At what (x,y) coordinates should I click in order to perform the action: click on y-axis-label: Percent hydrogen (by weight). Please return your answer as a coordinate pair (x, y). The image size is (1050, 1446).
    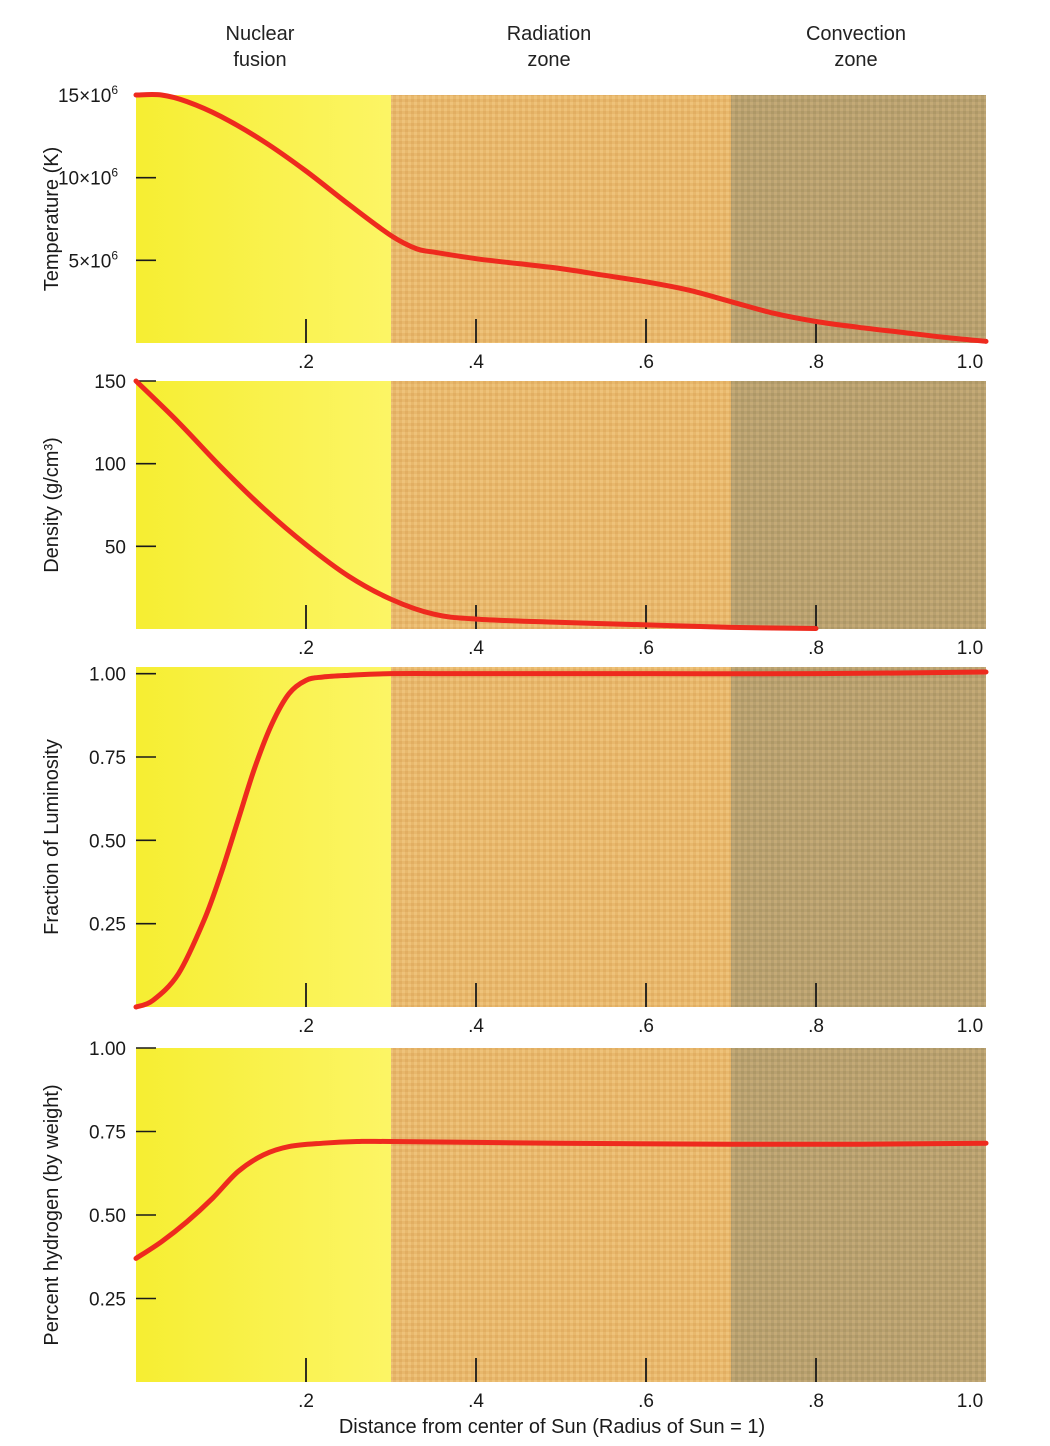
    Looking at the image, I should click on (52, 1214).